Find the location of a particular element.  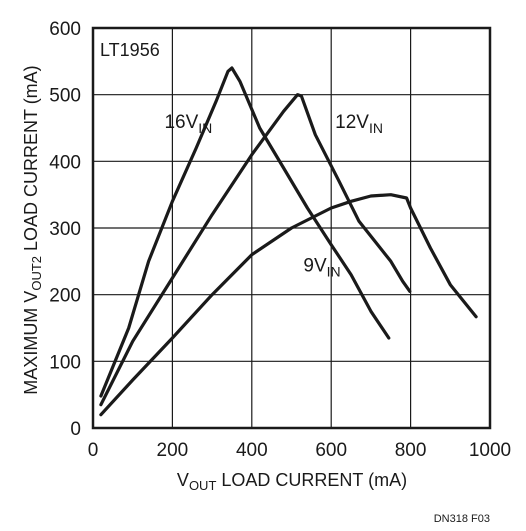

y-tick-label: 500 is located at coordinates (65, 96).